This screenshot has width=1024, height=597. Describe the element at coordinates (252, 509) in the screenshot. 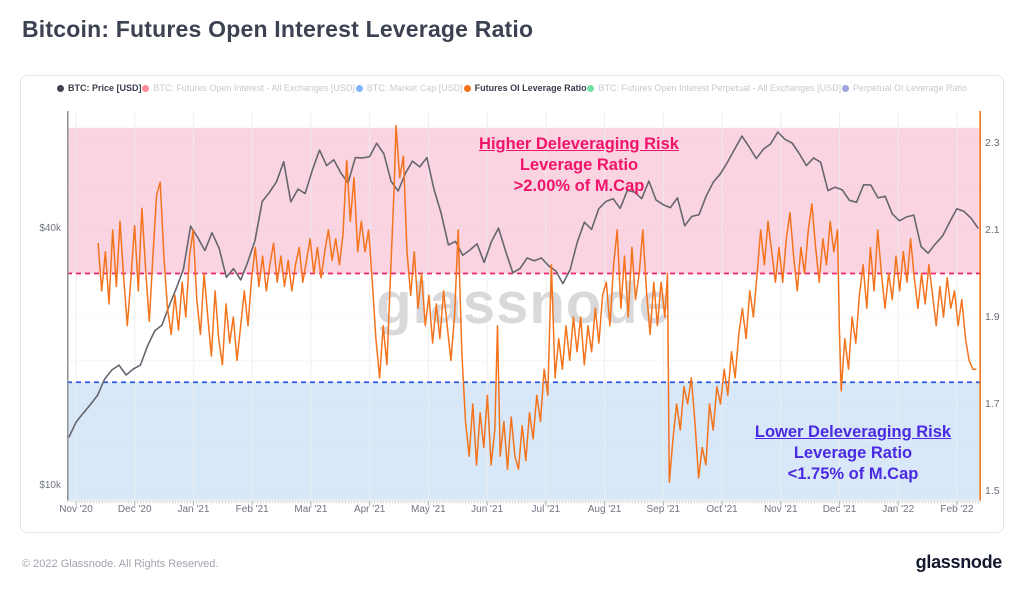

I see `x-axis-tick: Feb '21` at that location.